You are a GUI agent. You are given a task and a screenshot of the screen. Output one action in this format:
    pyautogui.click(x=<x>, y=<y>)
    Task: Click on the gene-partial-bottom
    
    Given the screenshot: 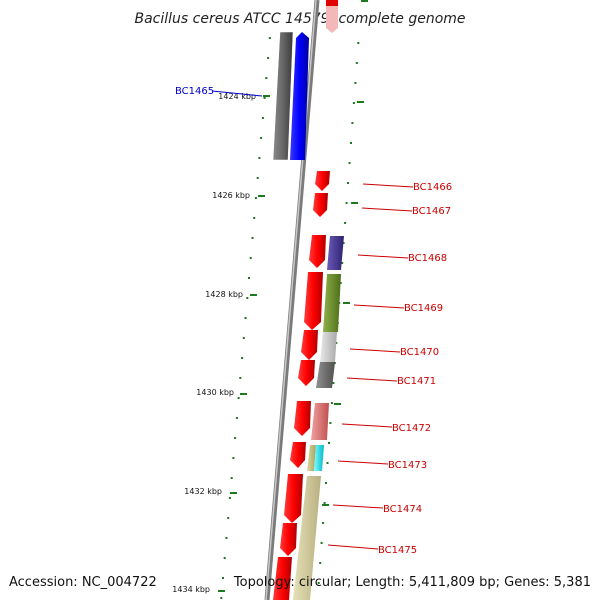 What is the action you would take?
    pyautogui.click(x=282, y=578)
    